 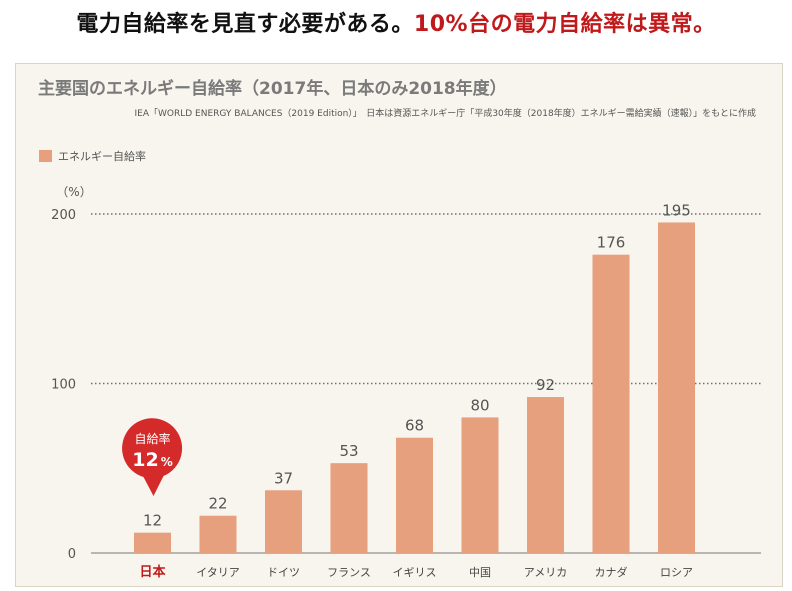 I want to click on y-axis-ticks: 0 100 200, so click(x=63, y=385).